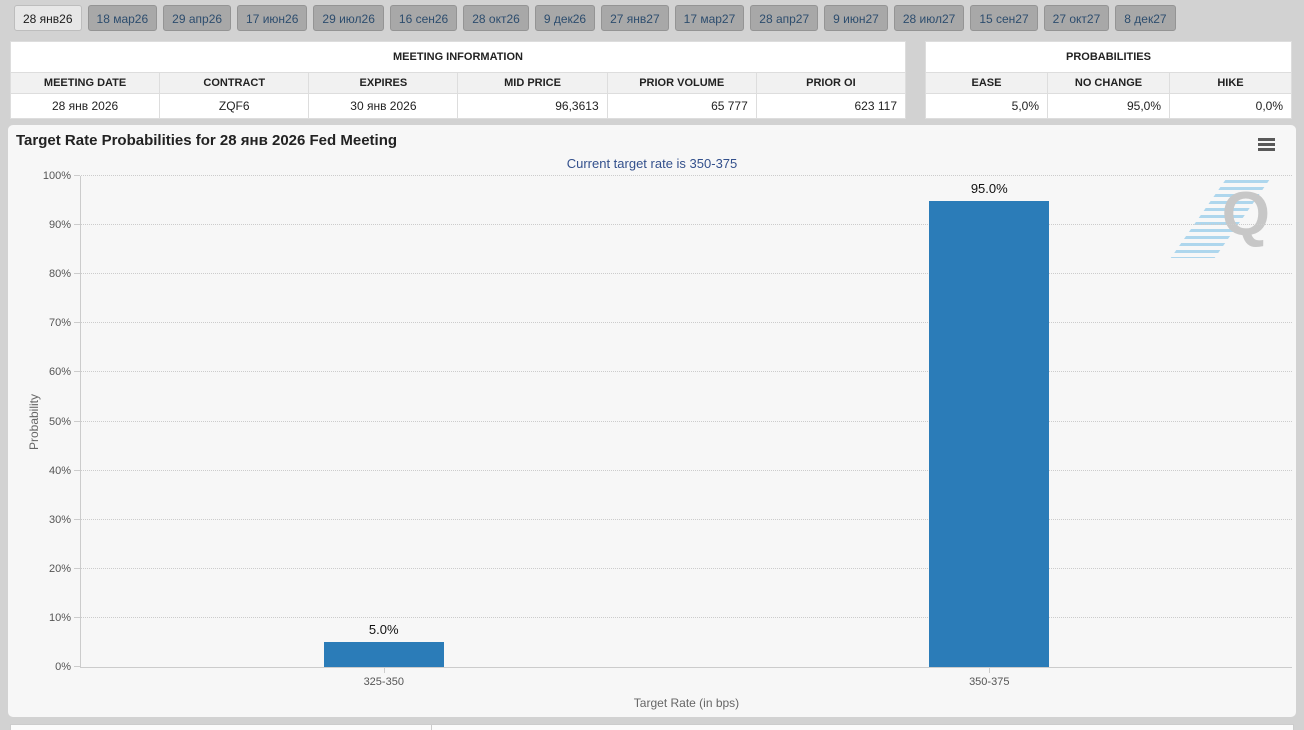 The height and width of the screenshot is (730, 1304). Describe the element at coordinates (431, 727) in the screenshot. I see `next-section-divider` at that location.